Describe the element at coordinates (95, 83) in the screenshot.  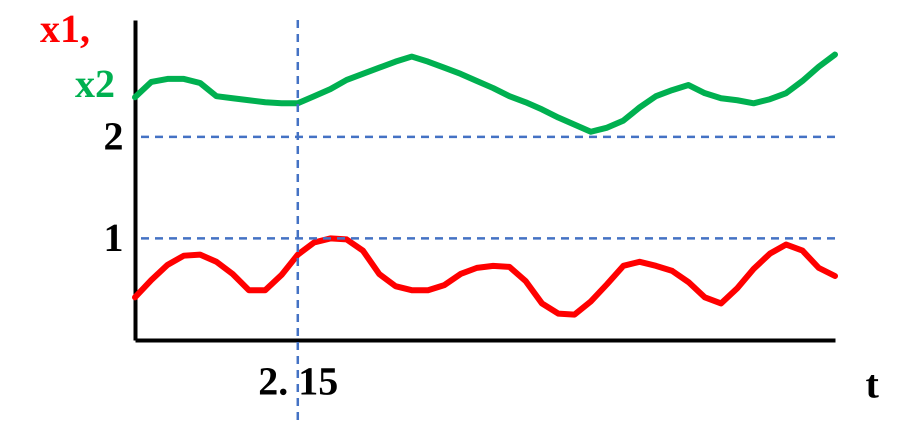
I see `series-label: x2` at that location.